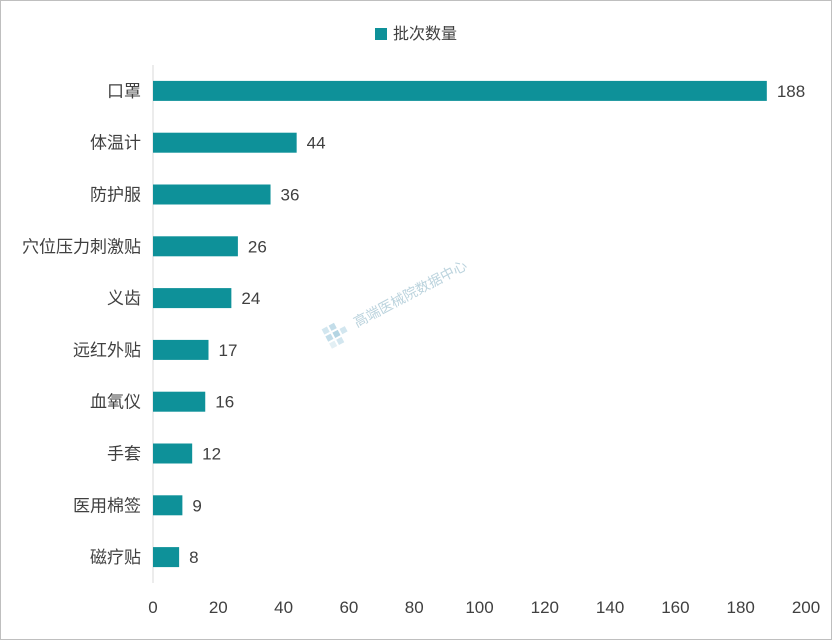  What do you see at coordinates (257, 246) in the screenshot?
I see `data-label: 26` at bounding box center [257, 246].